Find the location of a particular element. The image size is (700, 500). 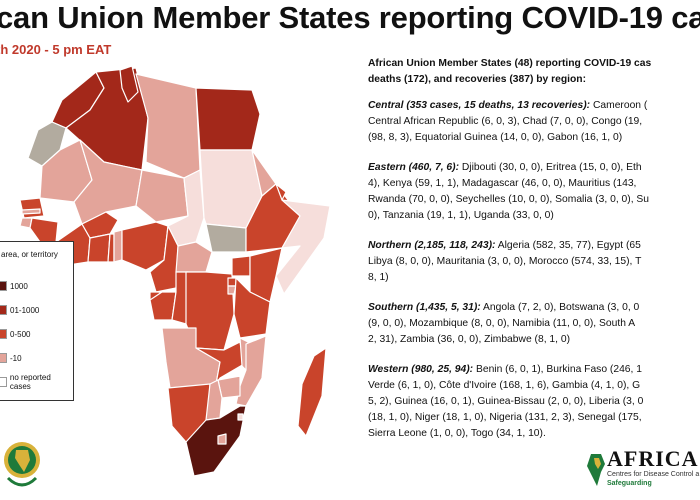

country-central-african-republic is located at coordinates (194, 257).